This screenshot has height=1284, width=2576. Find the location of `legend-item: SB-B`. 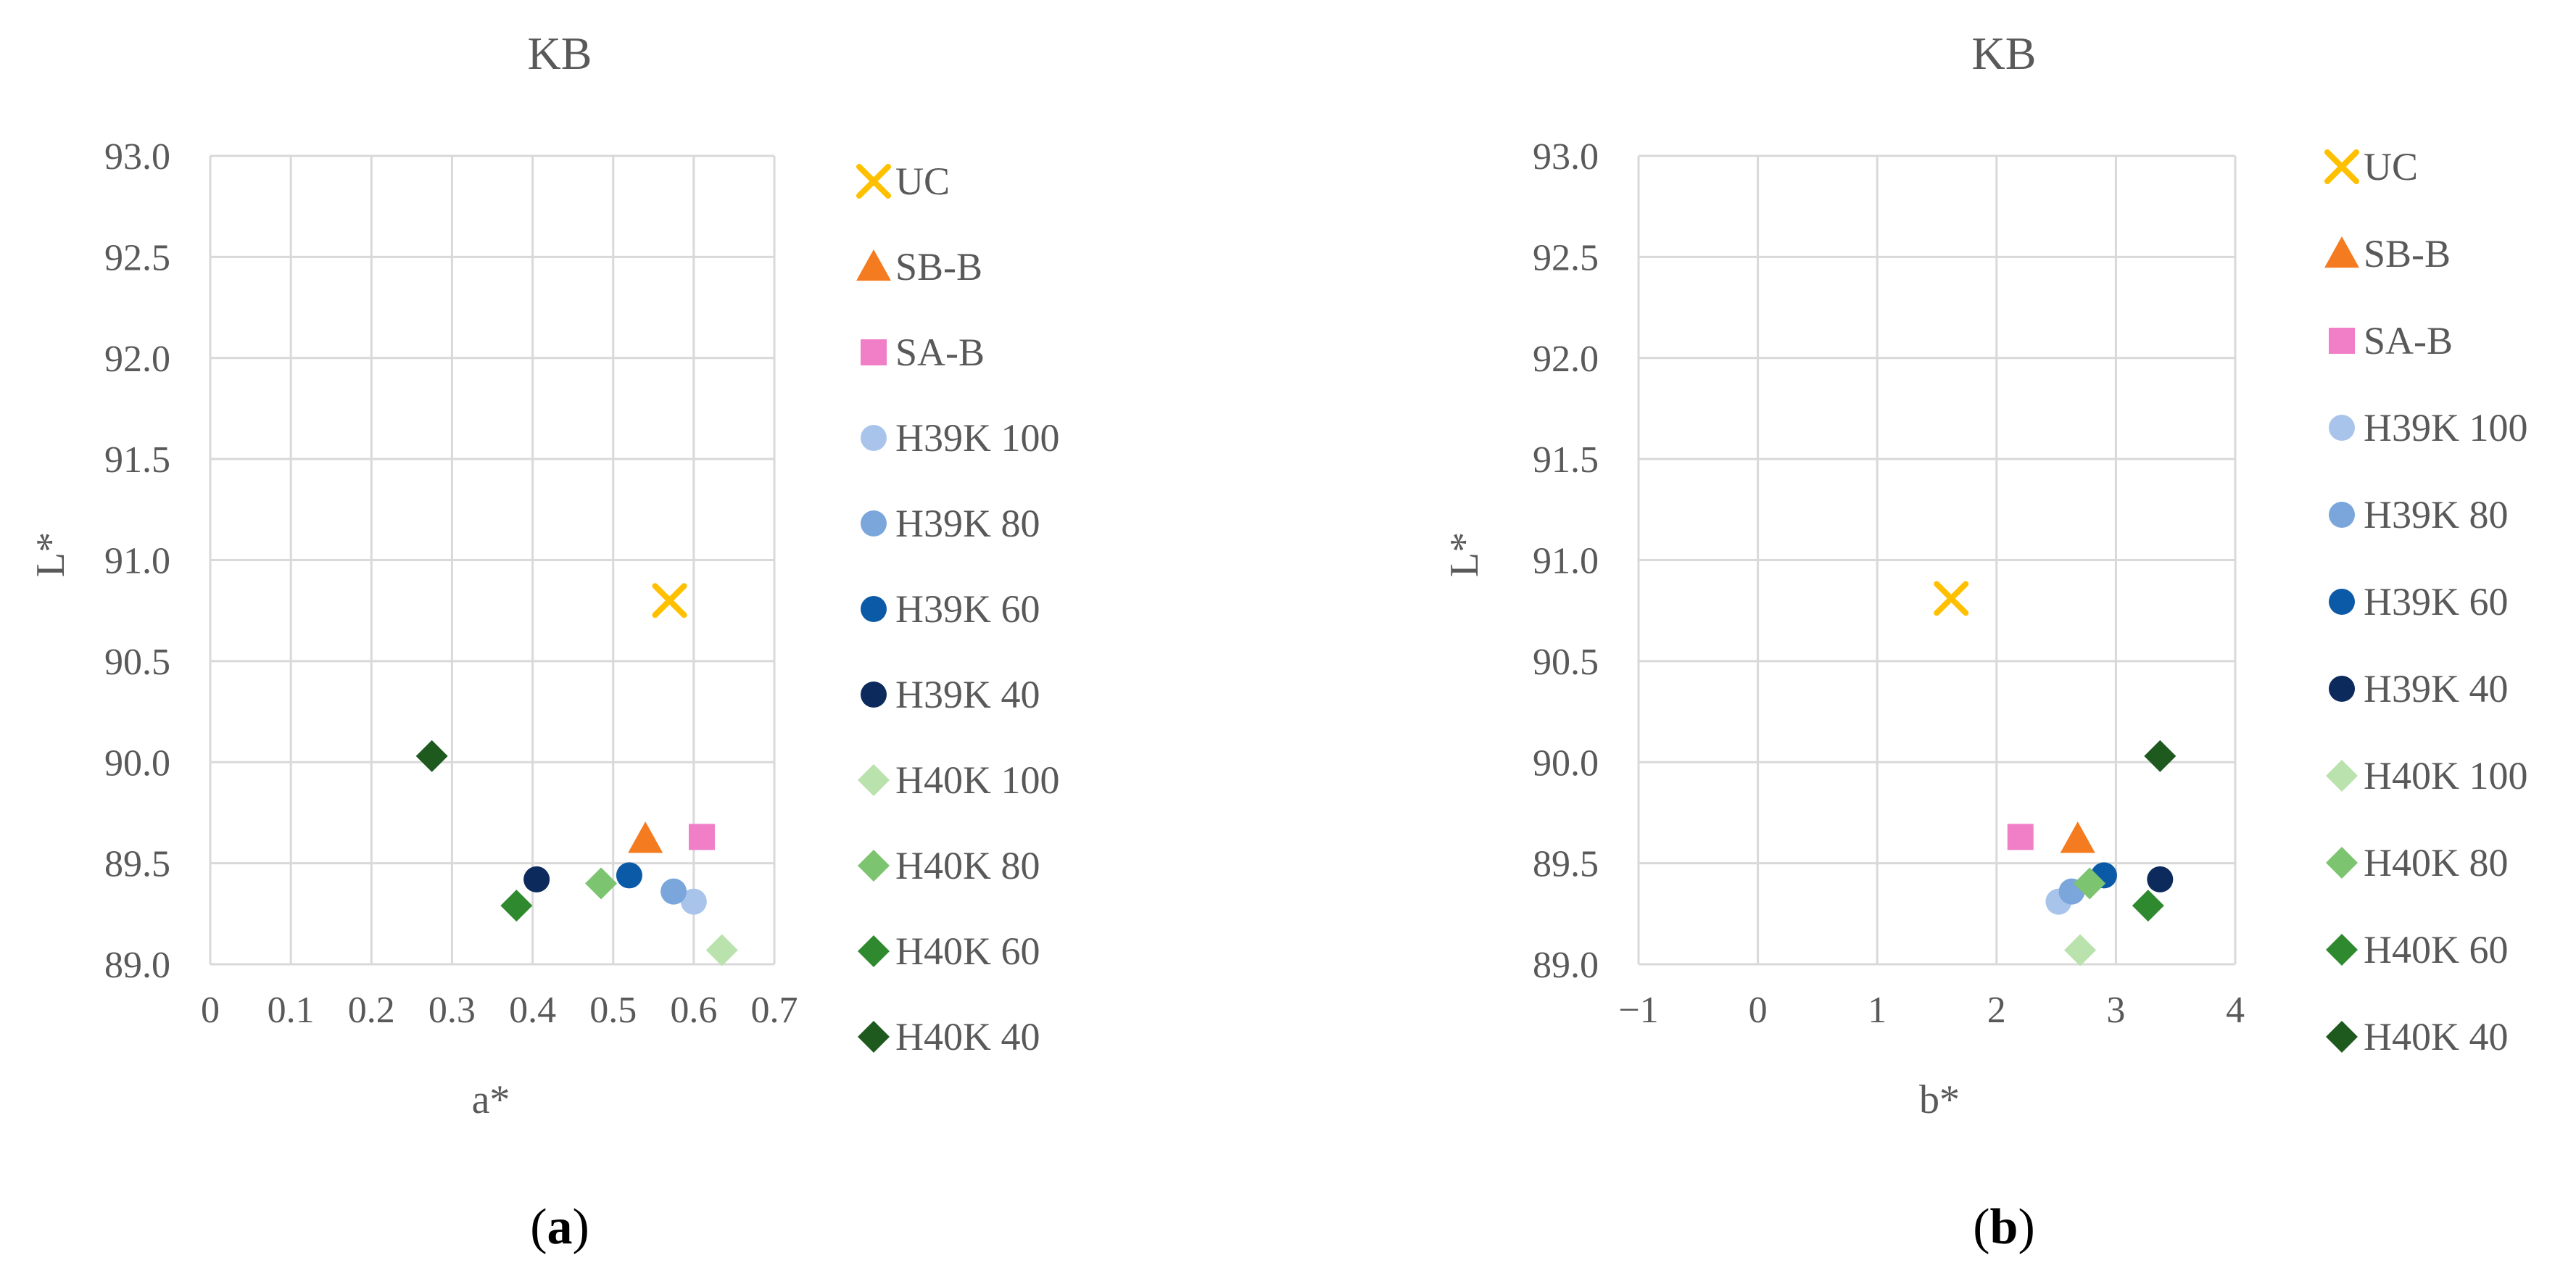

legend-item: SB-B is located at coordinates (2387, 254).